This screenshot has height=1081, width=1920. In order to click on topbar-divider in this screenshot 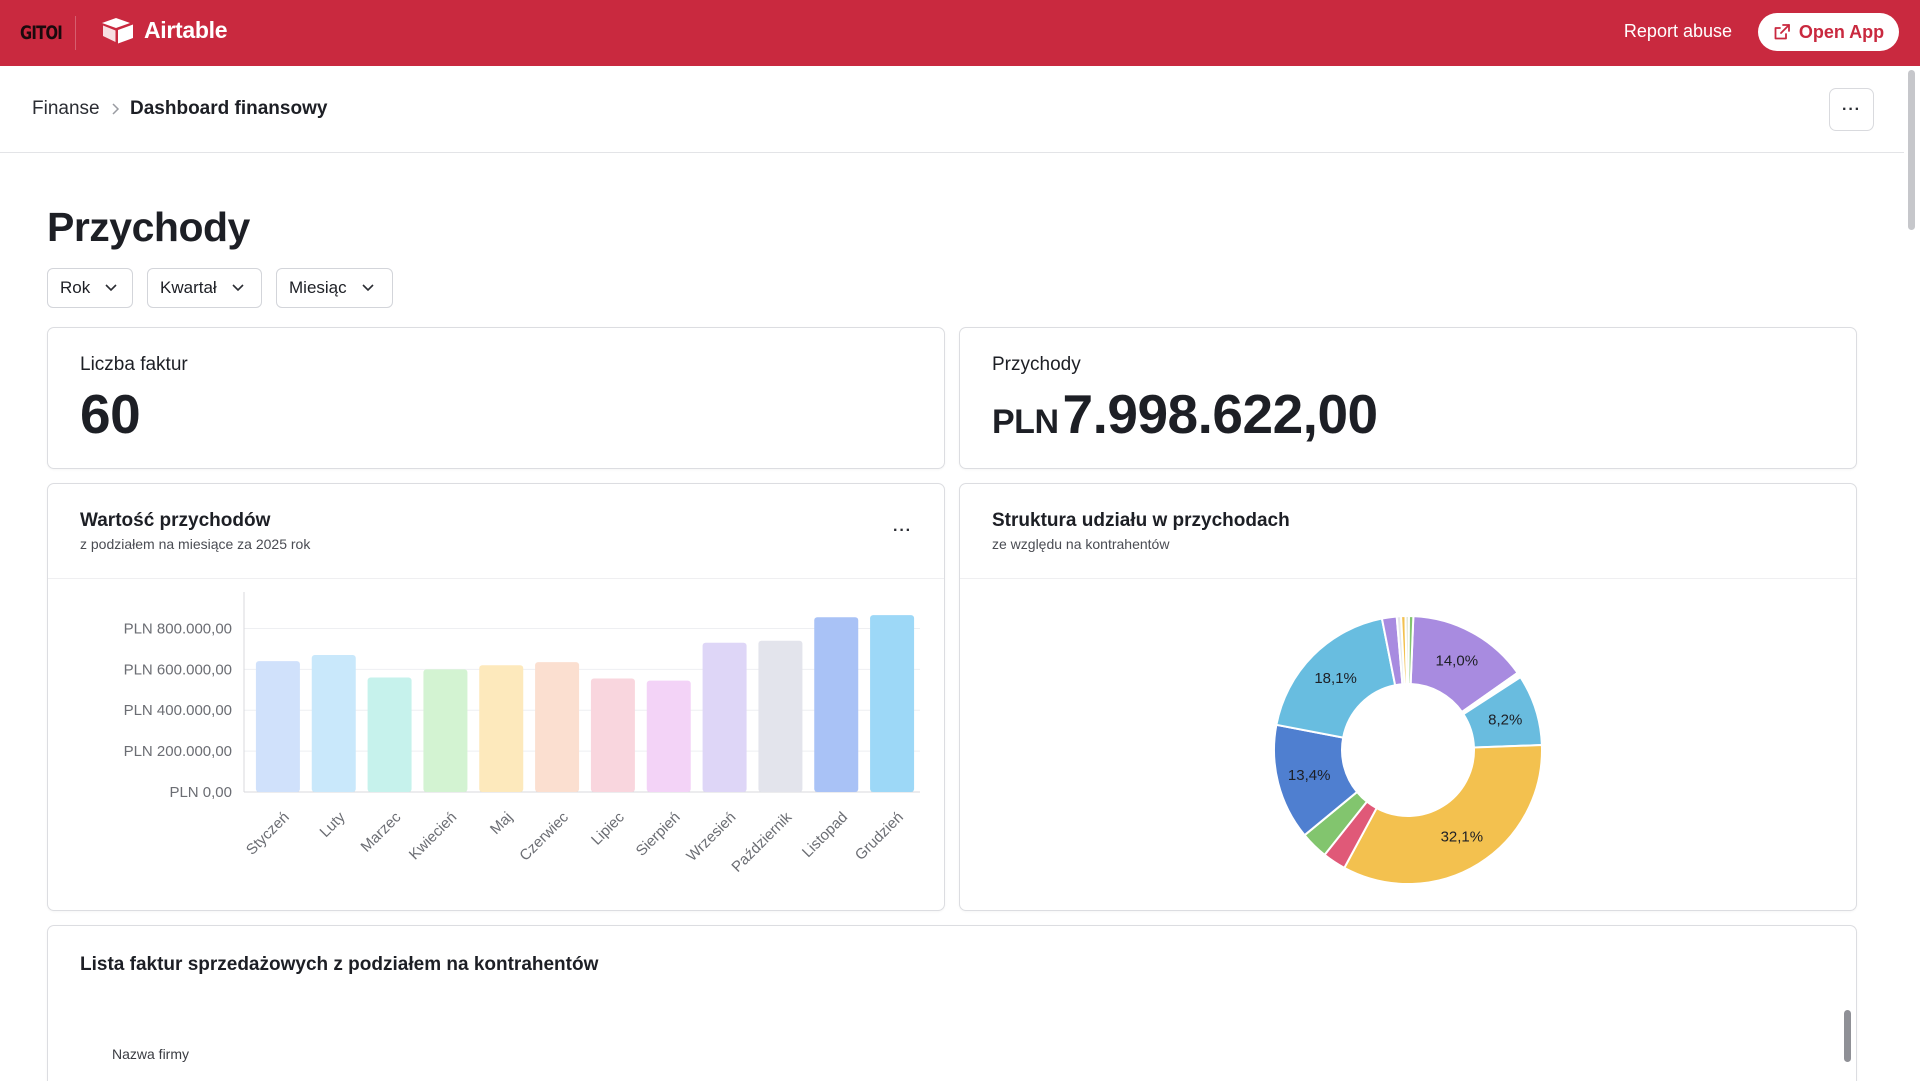, I will do `click(75, 33)`.